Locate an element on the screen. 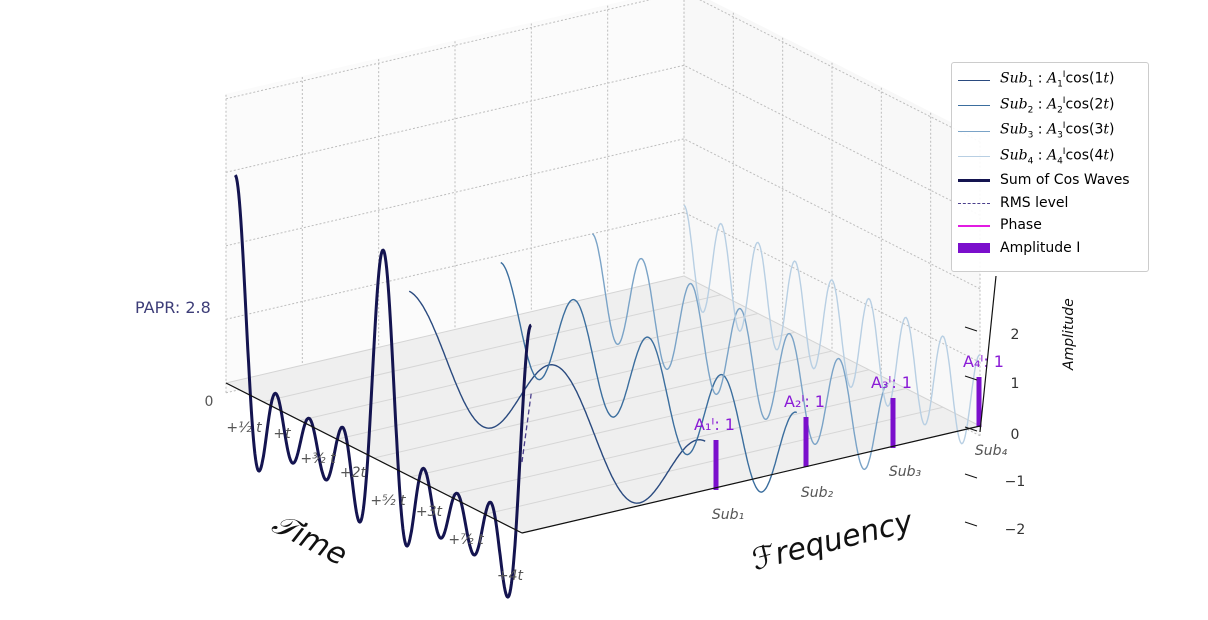 The image size is (1208, 620). time-tick-label: +2t is located at coordinates (353, 473).